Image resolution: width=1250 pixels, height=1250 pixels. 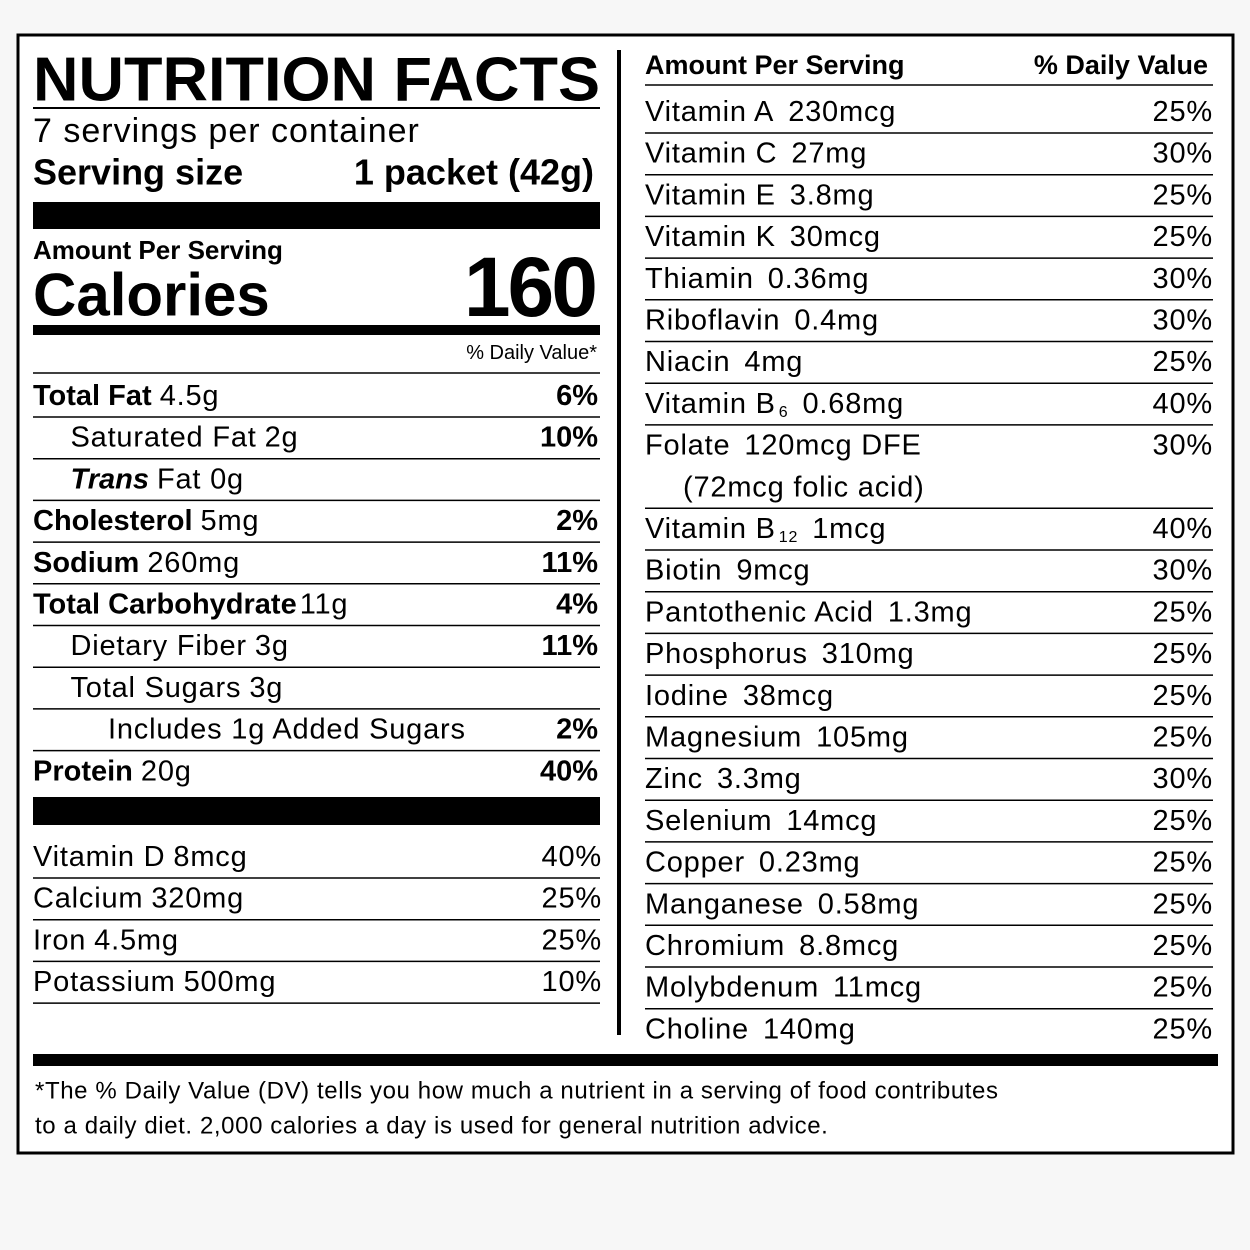 What do you see at coordinates (572, 857) in the screenshot?
I see `vitamin-dv: 40%` at bounding box center [572, 857].